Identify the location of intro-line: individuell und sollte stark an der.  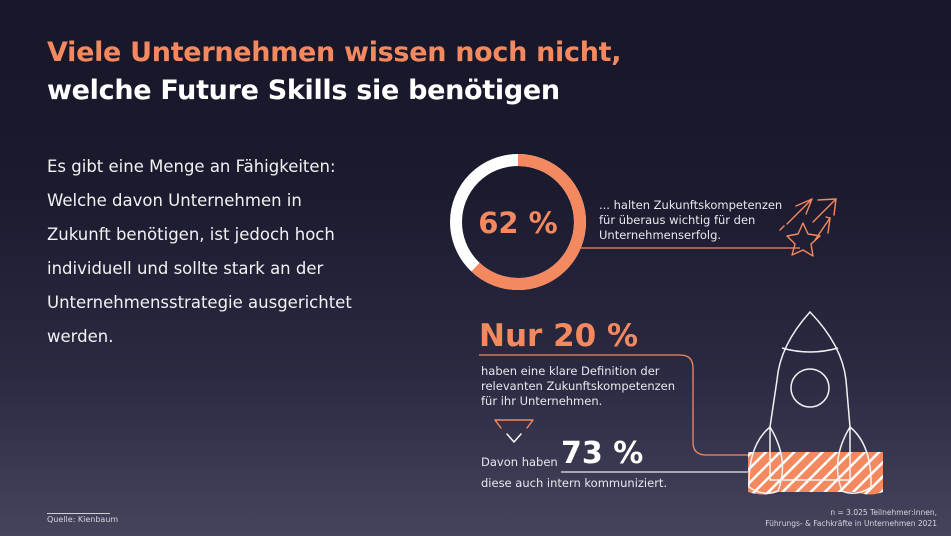
(185, 268).